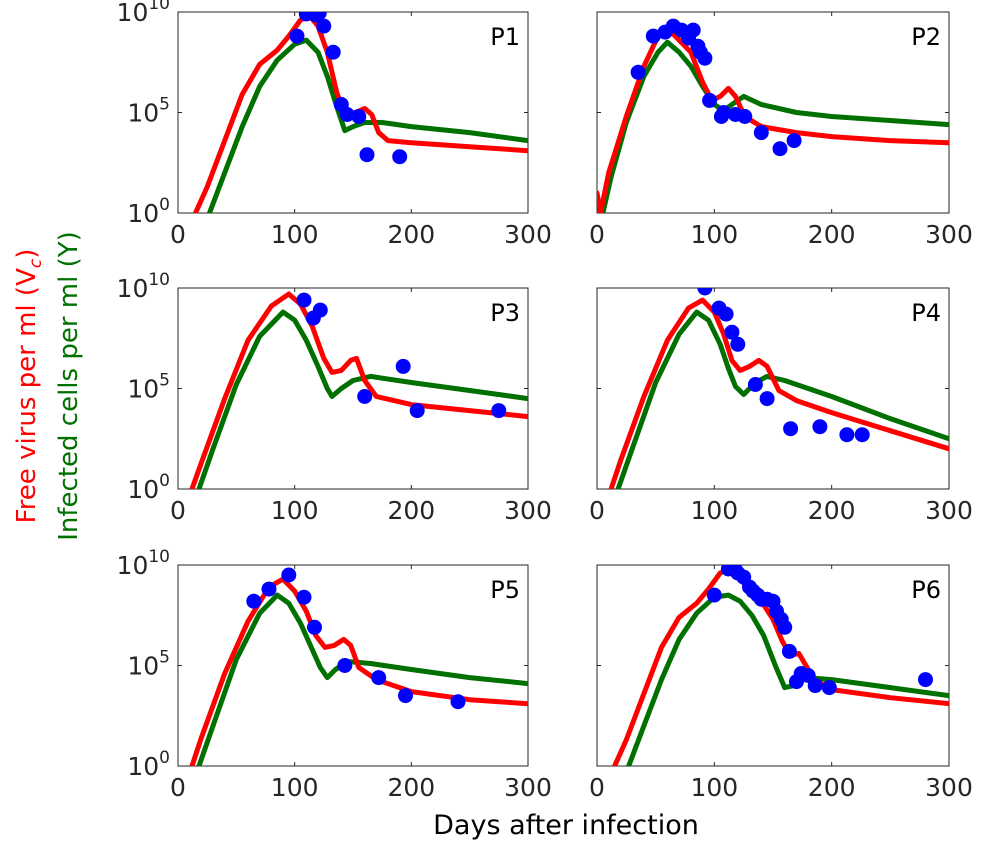 The height and width of the screenshot is (841, 983). What do you see at coordinates (926, 37) in the screenshot?
I see `panel-label: P2` at bounding box center [926, 37].